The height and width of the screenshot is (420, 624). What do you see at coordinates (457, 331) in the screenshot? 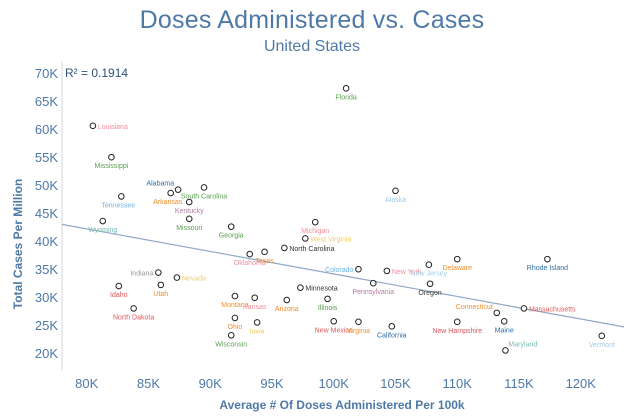
I see `point-label: New Hampshire` at bounding box center [457, 331].